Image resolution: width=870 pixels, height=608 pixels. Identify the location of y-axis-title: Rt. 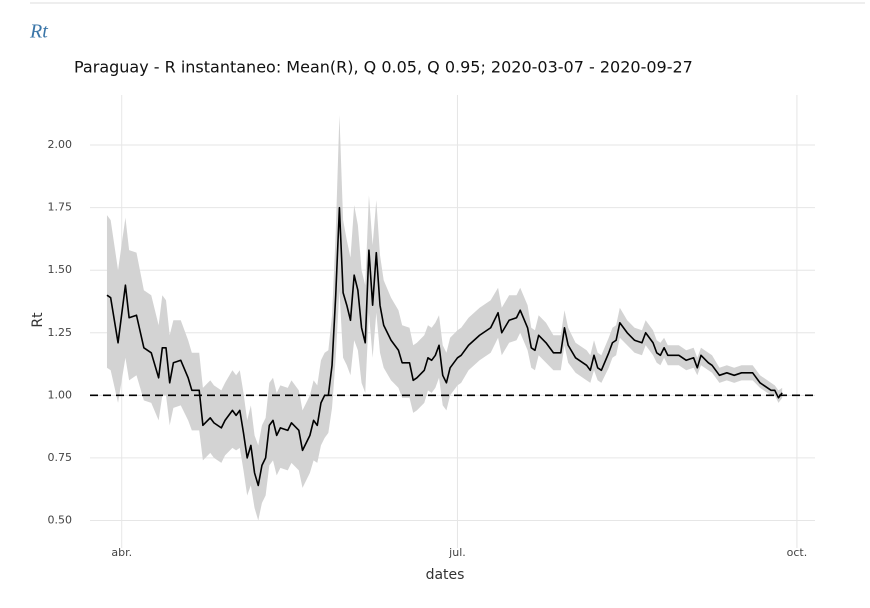
(38, 320).